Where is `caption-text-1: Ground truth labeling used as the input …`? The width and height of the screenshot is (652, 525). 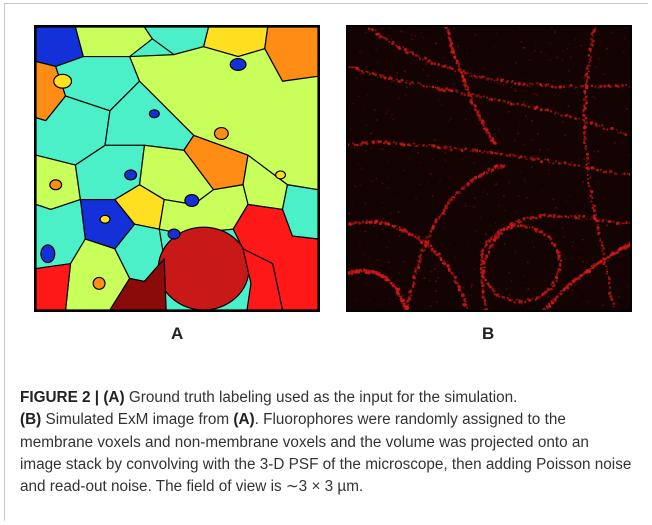 caption-text-1: Ground truth labeling used as the input … is located at coordinates (321, 397).